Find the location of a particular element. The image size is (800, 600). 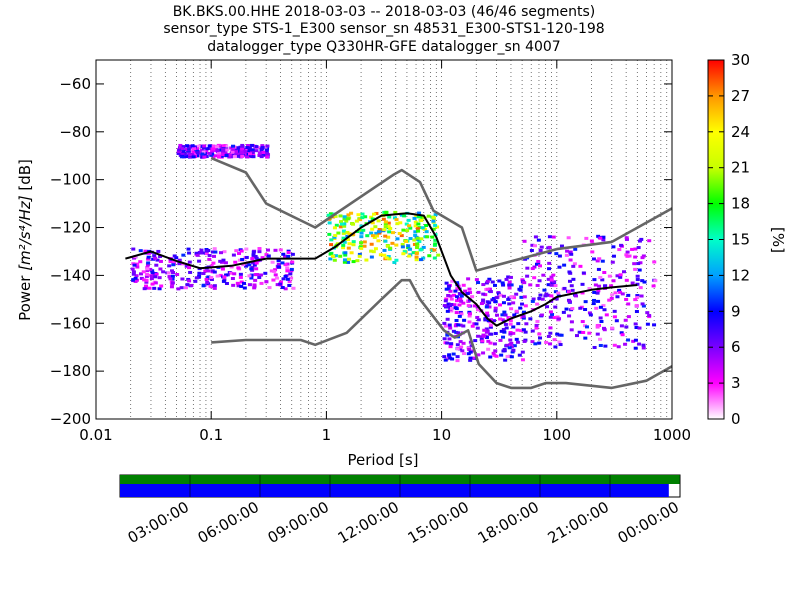

x-tick-label: 1 is located at coordinates (327, 435).